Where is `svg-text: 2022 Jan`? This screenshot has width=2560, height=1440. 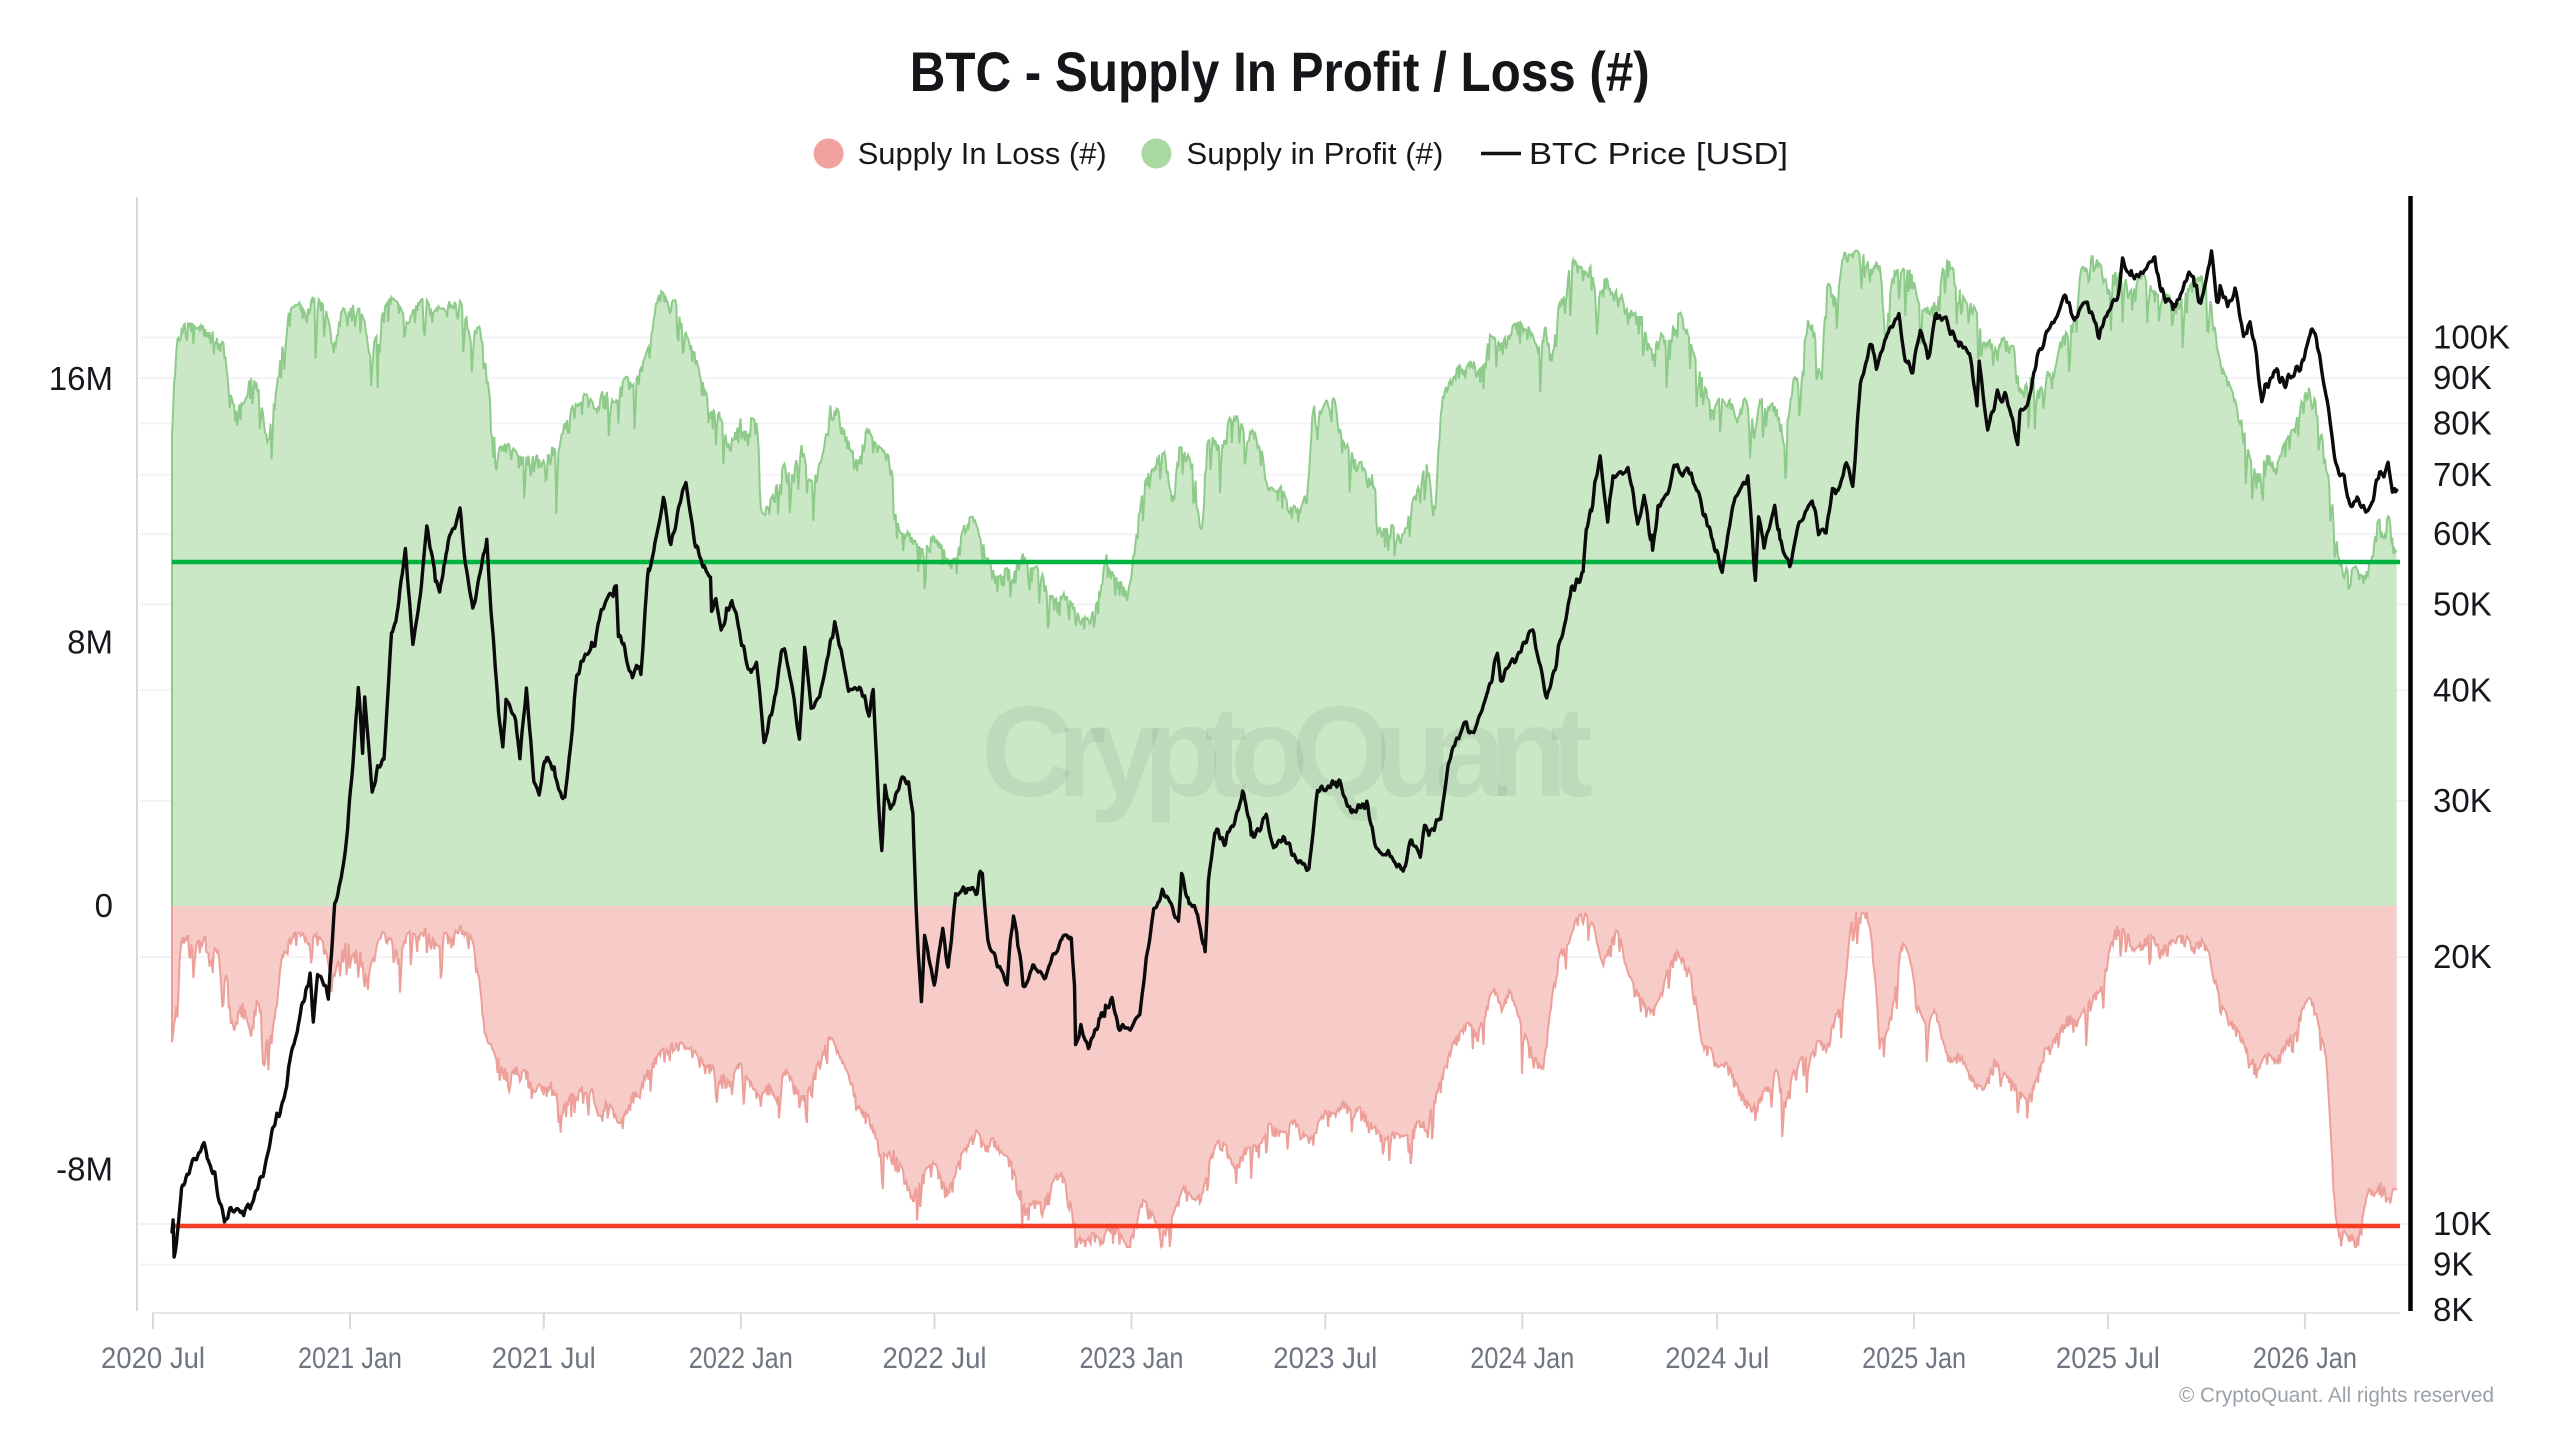 svg-text: 2022 Jan is located at coordinates (741, 1358).